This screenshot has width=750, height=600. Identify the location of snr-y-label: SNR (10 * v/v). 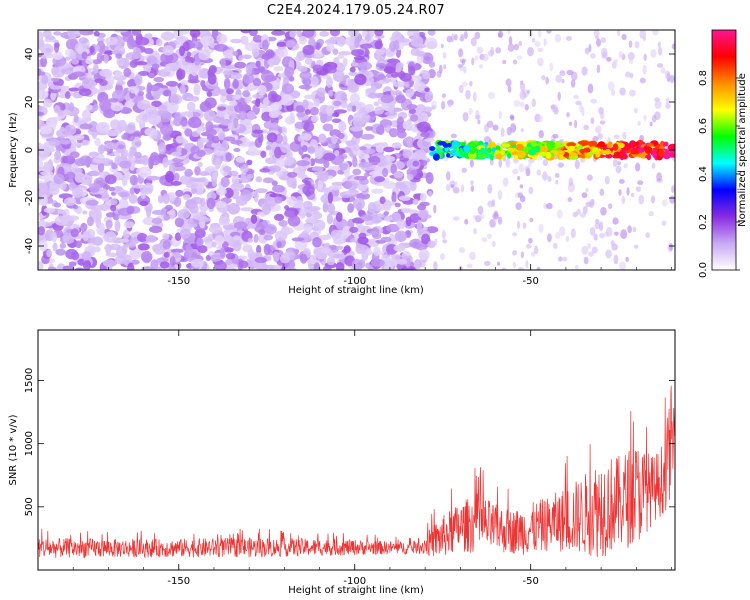
(13, 449).